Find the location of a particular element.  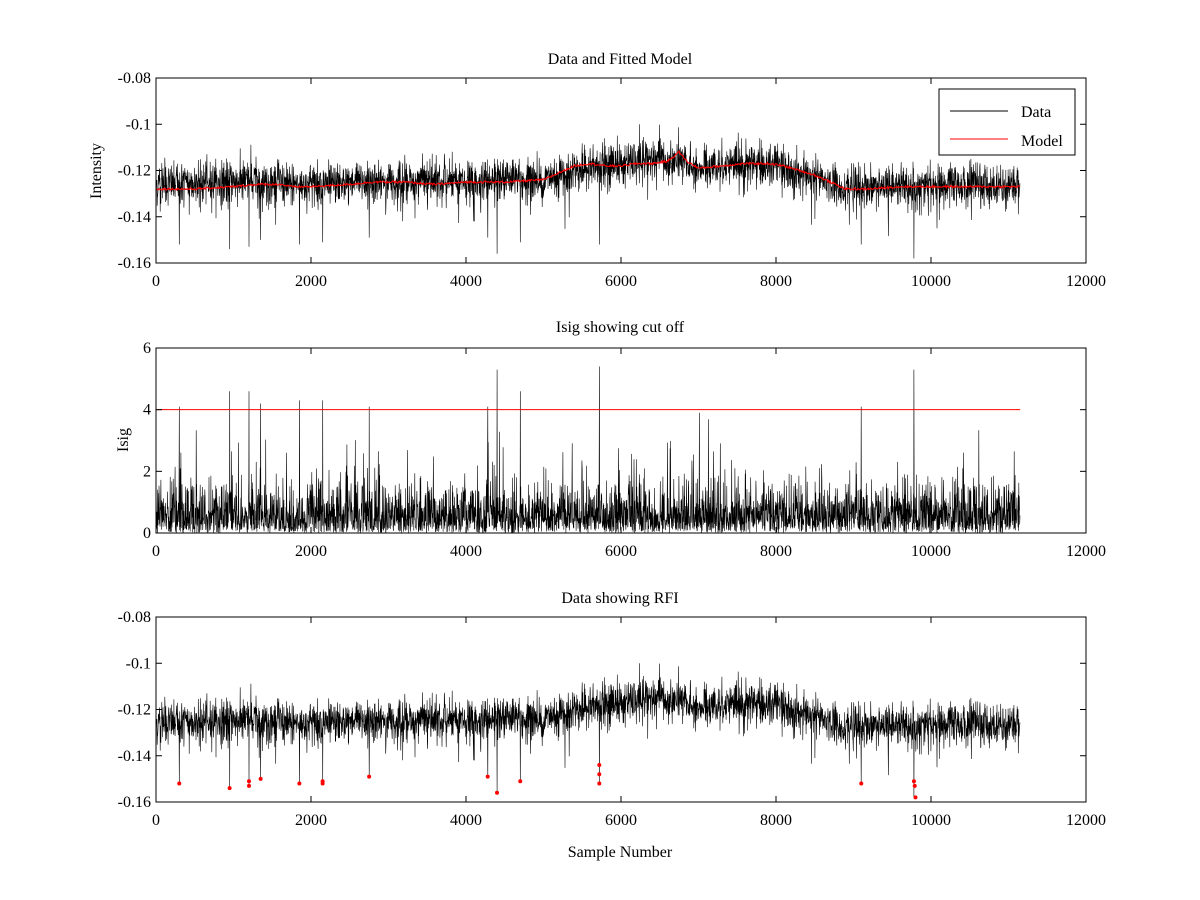

legend-box is located at coordinates (1007, 122).